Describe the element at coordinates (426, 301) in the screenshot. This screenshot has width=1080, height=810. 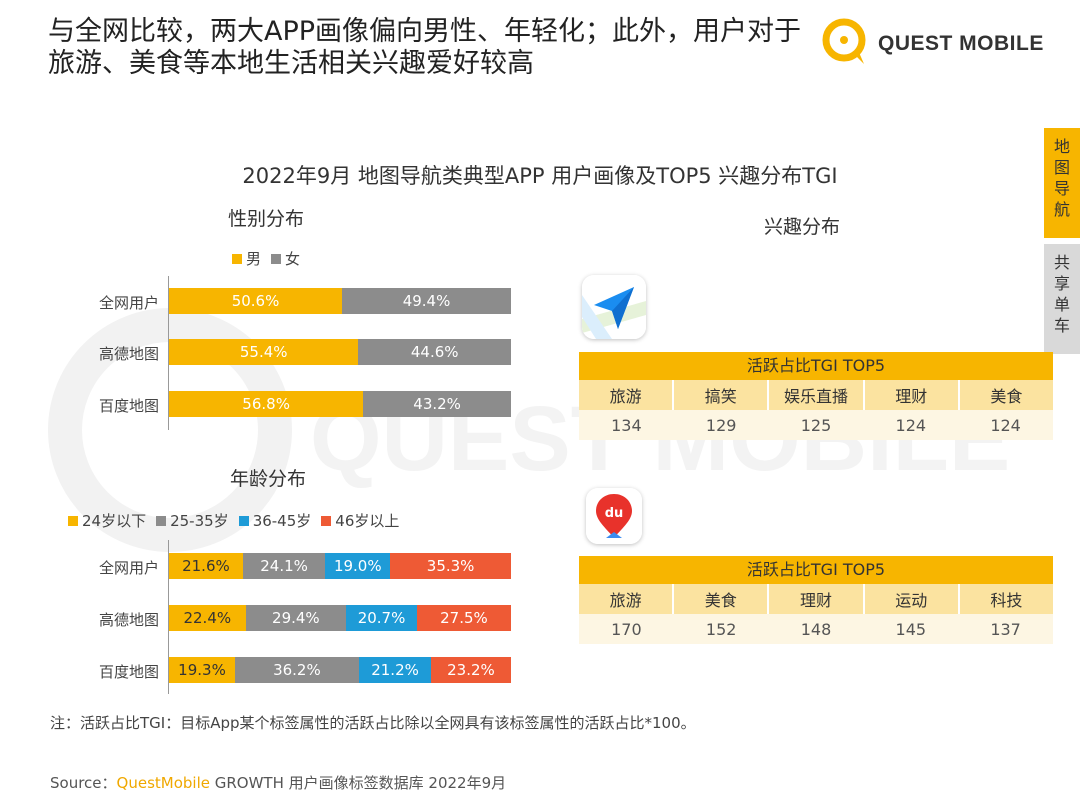
I see `bar-segment: 49.4%` at that location.